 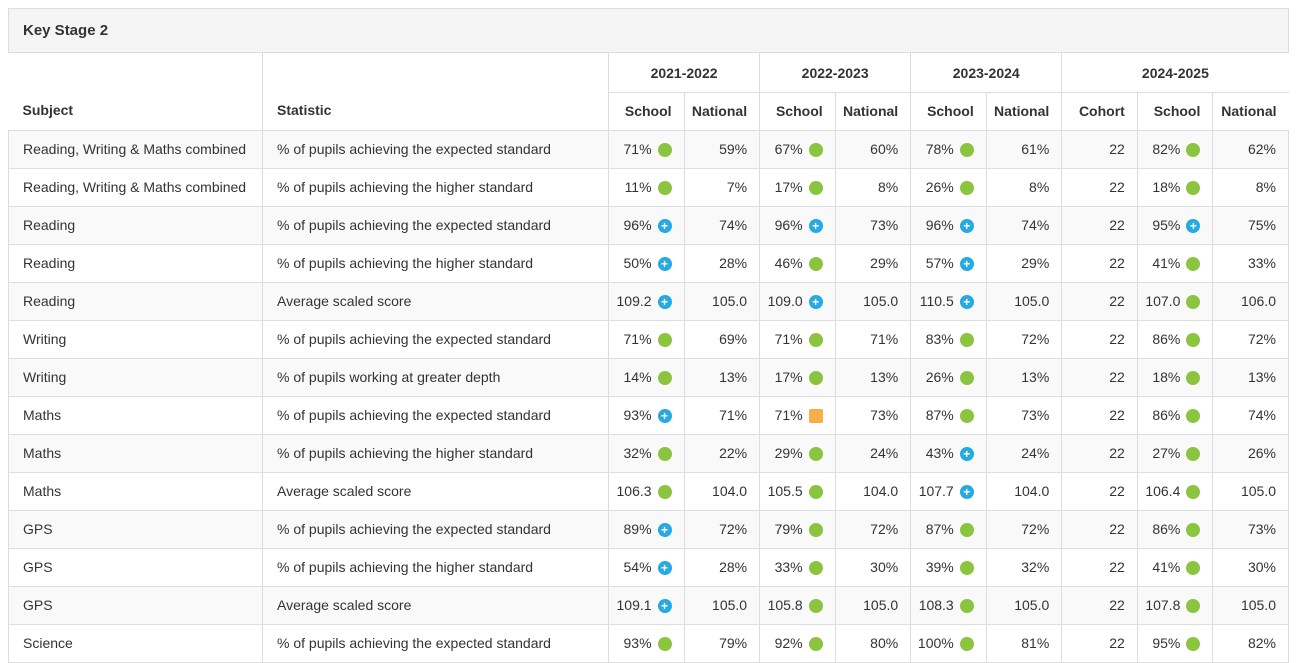 I want to click on value-cell: 95%, so click(x=1175, y=643).